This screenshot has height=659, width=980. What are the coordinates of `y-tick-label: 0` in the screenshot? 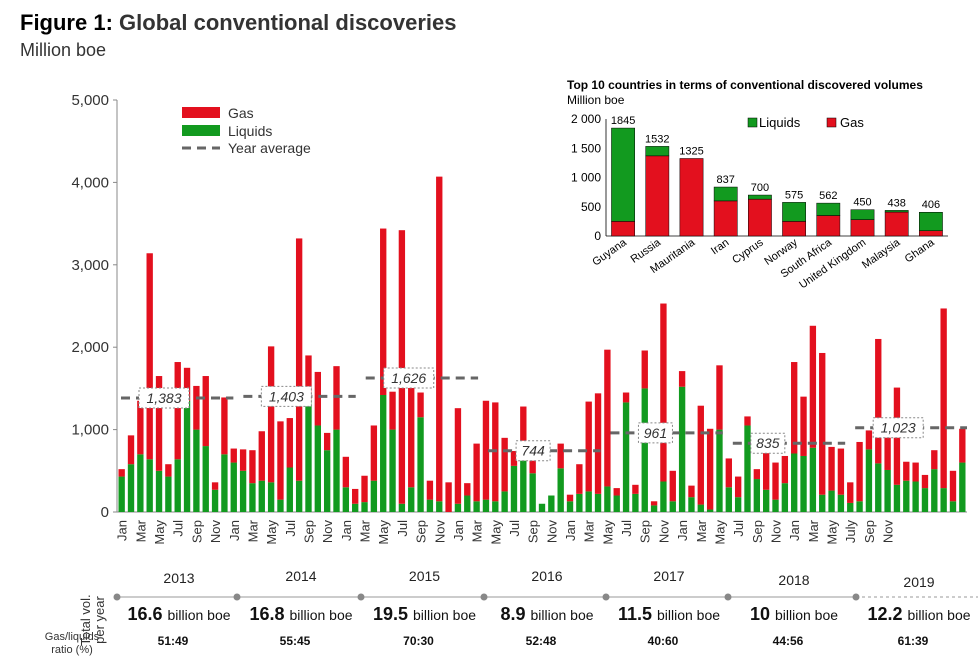 It's located at (105, 512).